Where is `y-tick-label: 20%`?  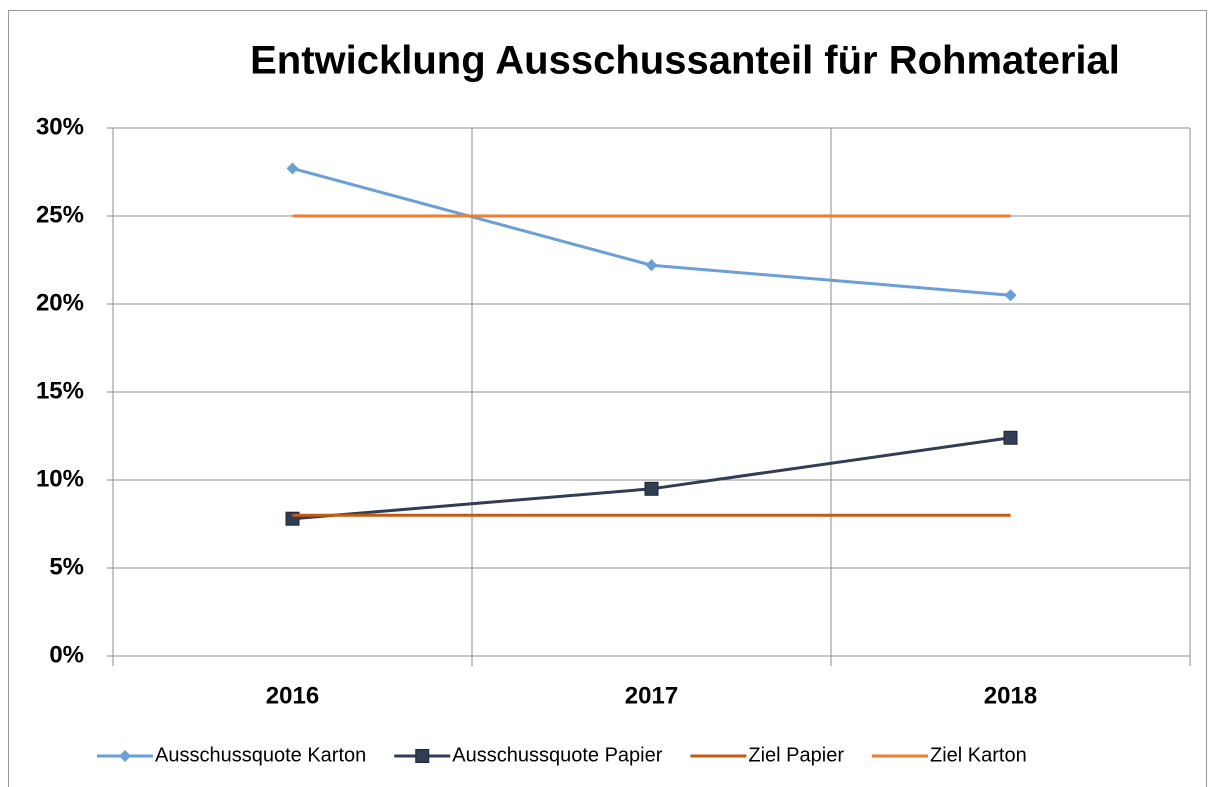
y-tick-label: 20% is located at coordinates (60, 302).